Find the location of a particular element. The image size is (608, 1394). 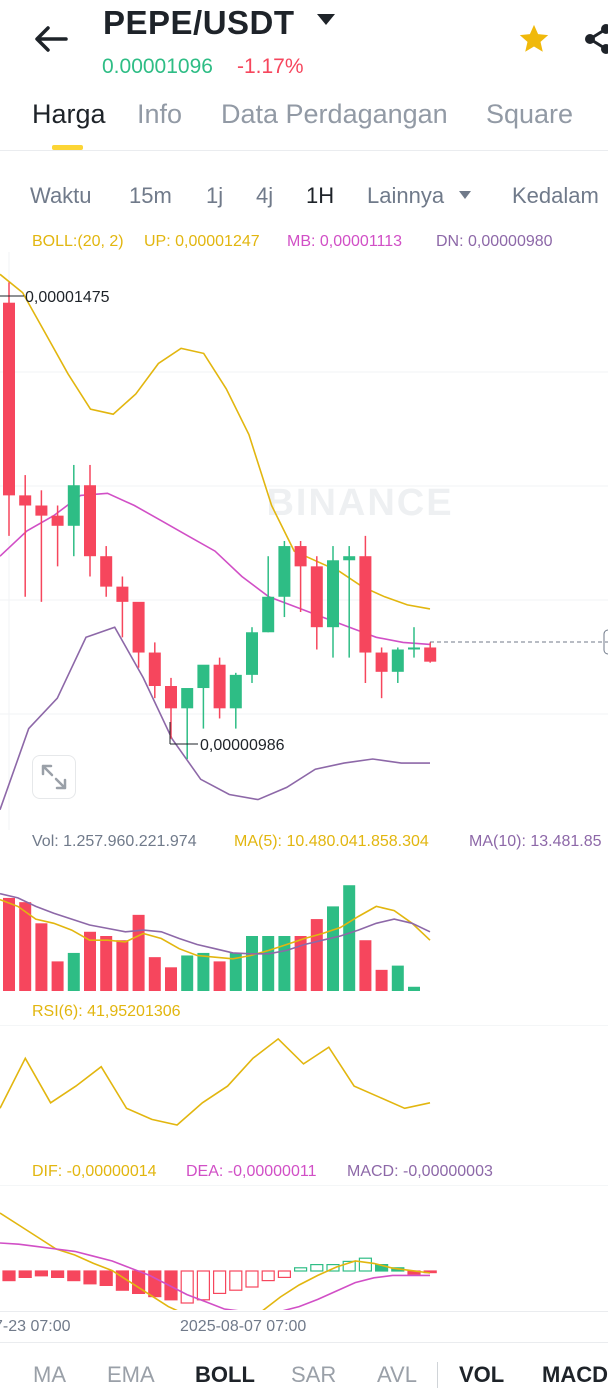

price-tag is located at coordinates (605, 642).